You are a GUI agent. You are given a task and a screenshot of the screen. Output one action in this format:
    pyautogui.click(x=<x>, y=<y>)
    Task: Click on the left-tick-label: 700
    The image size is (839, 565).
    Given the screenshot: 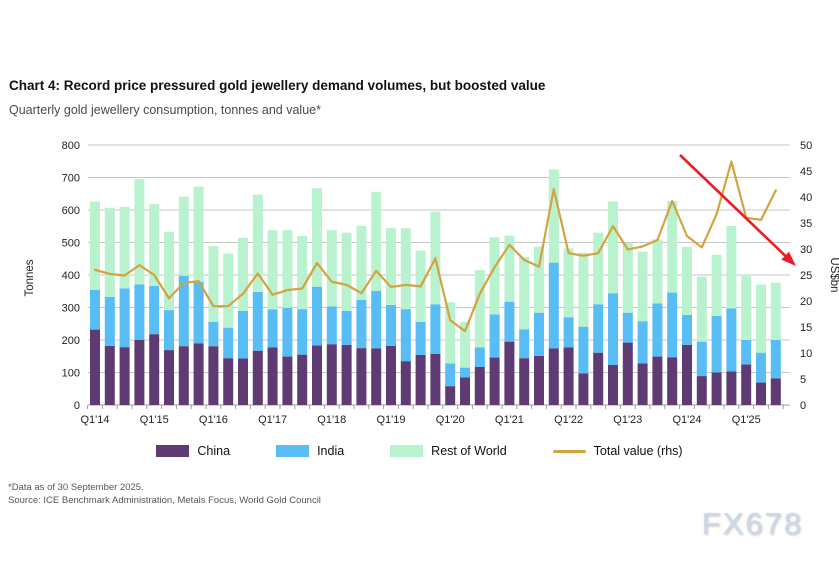 What is the action you would take?
    pyautogui.click(x=71, y=179)
    